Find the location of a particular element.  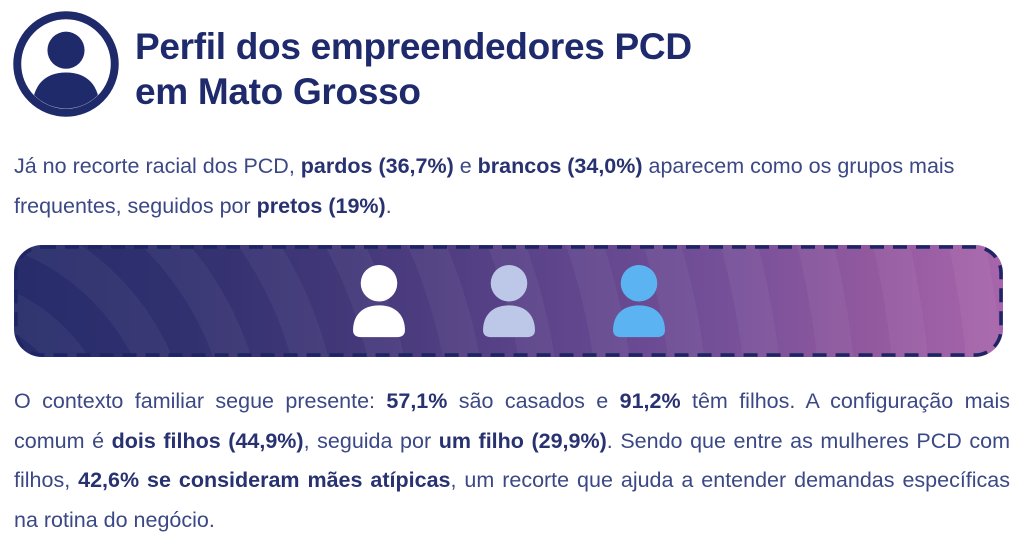

text-segment: são casados e is located at coordinates (533, 401).